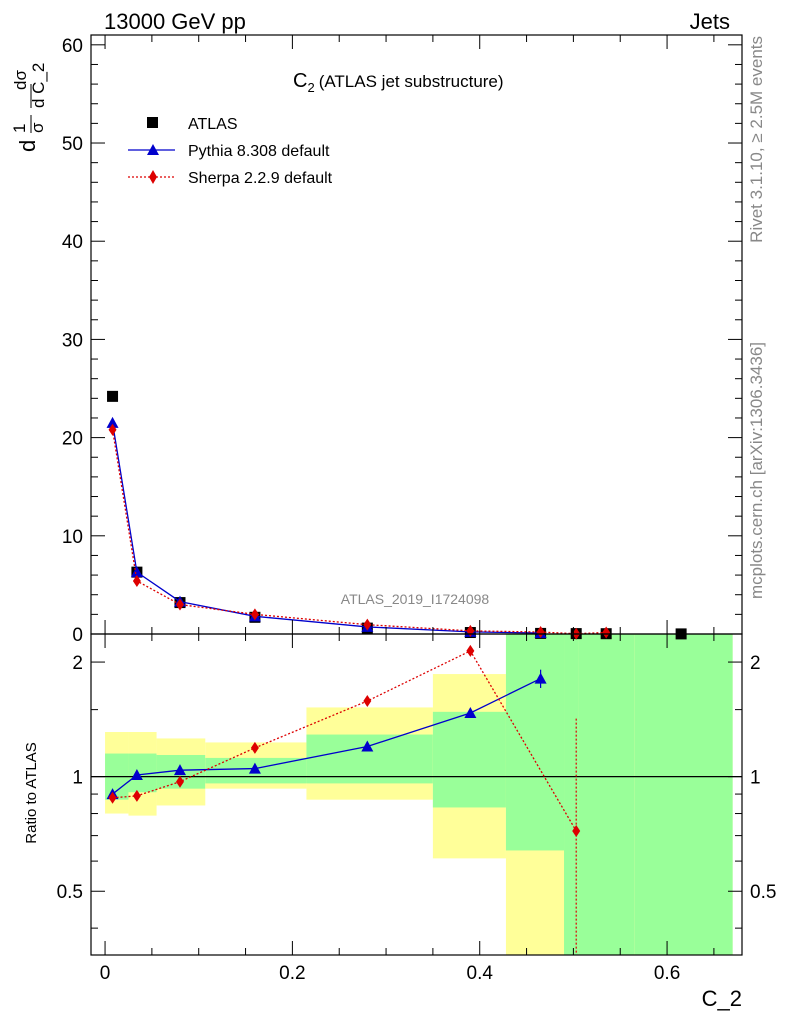 Image resolution: width=786 pixels, height=1024 pixels. What do you see at coordinates (292, 973) in the screenshot?
I see `xtick-label-1: 0.2` at bounding box center [292, 973].